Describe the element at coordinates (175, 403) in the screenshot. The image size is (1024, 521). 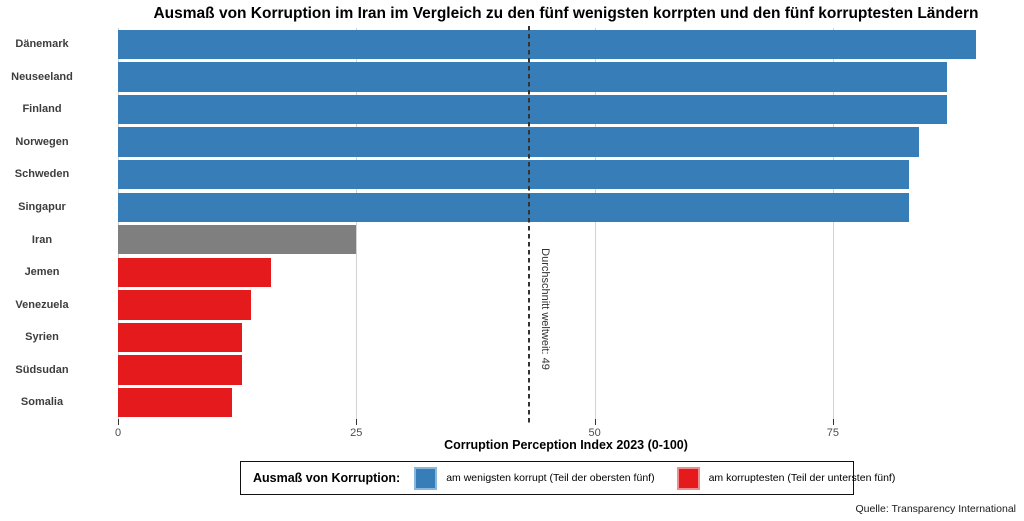
I see `bar-somalia` at that location.